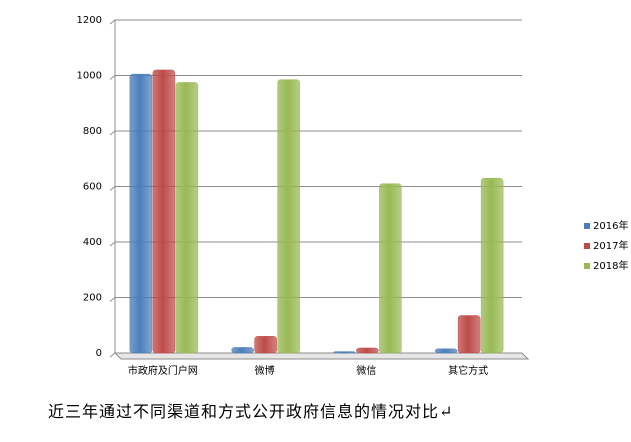 This screenshot has height=442, width=631. I want to click on x-tick-label: 其它方式, so click(468, 370).